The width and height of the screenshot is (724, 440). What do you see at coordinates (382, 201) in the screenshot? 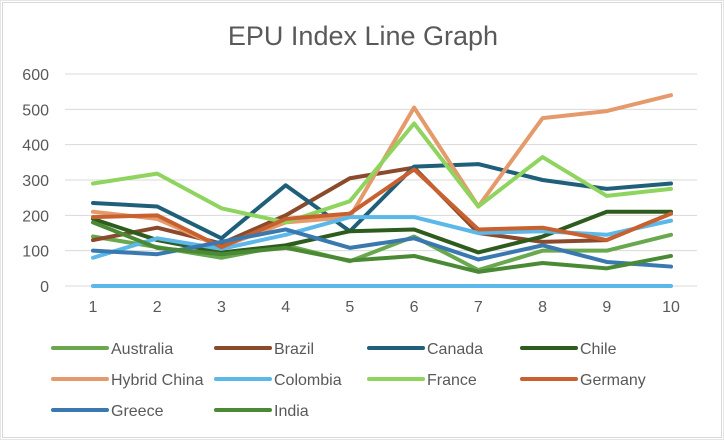
I see `series-line-canada` at bounding box center [382, 201].